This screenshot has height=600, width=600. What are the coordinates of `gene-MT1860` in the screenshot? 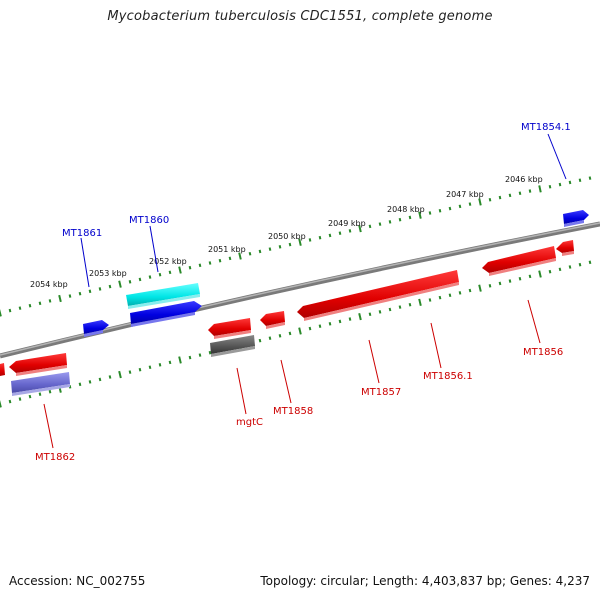 It's located at (163, 296).